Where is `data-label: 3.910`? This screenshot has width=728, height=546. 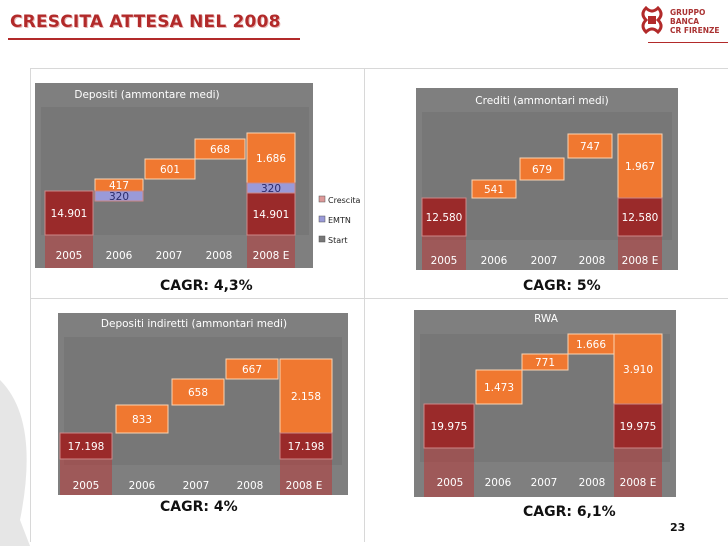 data-label: 3.910 is located at coordinates (638, 370).